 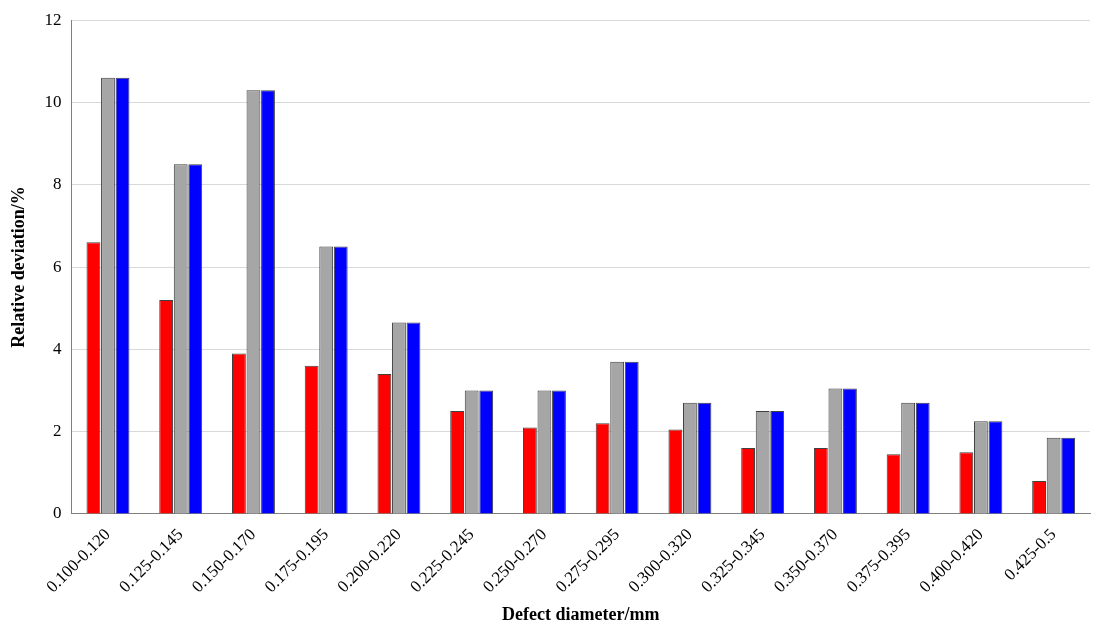 I want to click on y-tick-label: 8, so click(x=57, y=184).